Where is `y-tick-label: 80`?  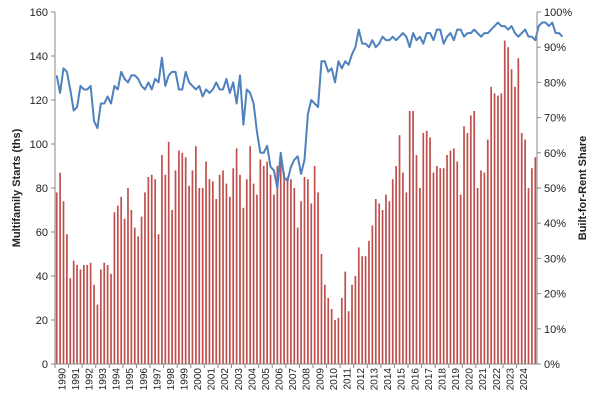
y-tick-label: 80 is located at coordinates (42, 189).